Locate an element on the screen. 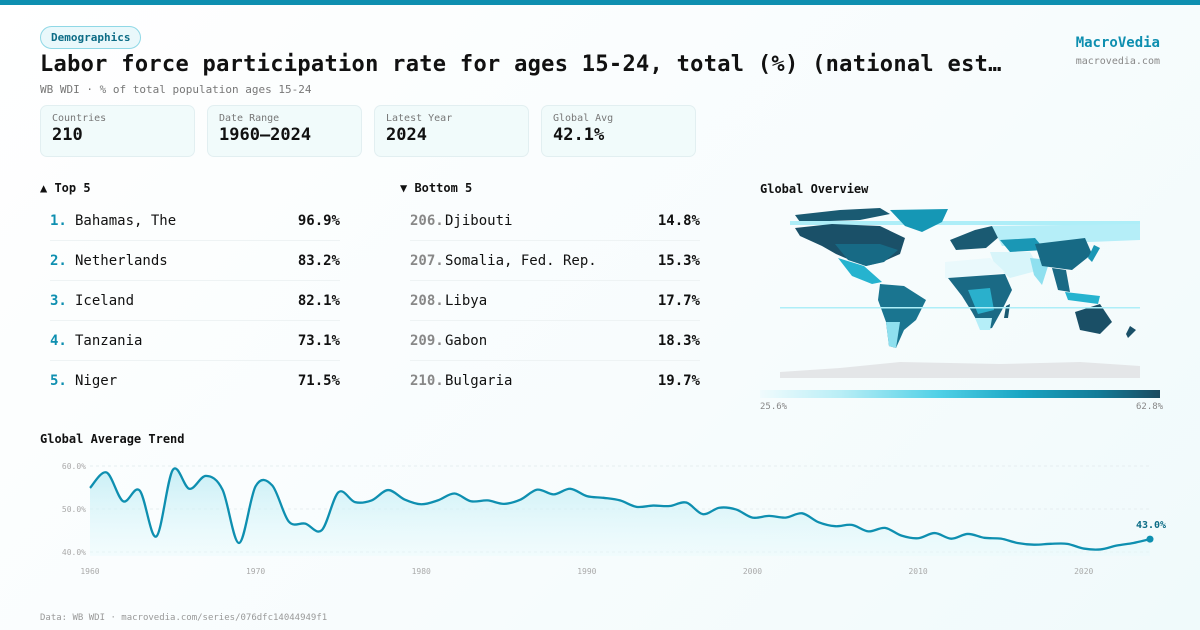 The width and height of the screenshot is (1200, 630). rank: 209. is located at coordinates (427, 340).